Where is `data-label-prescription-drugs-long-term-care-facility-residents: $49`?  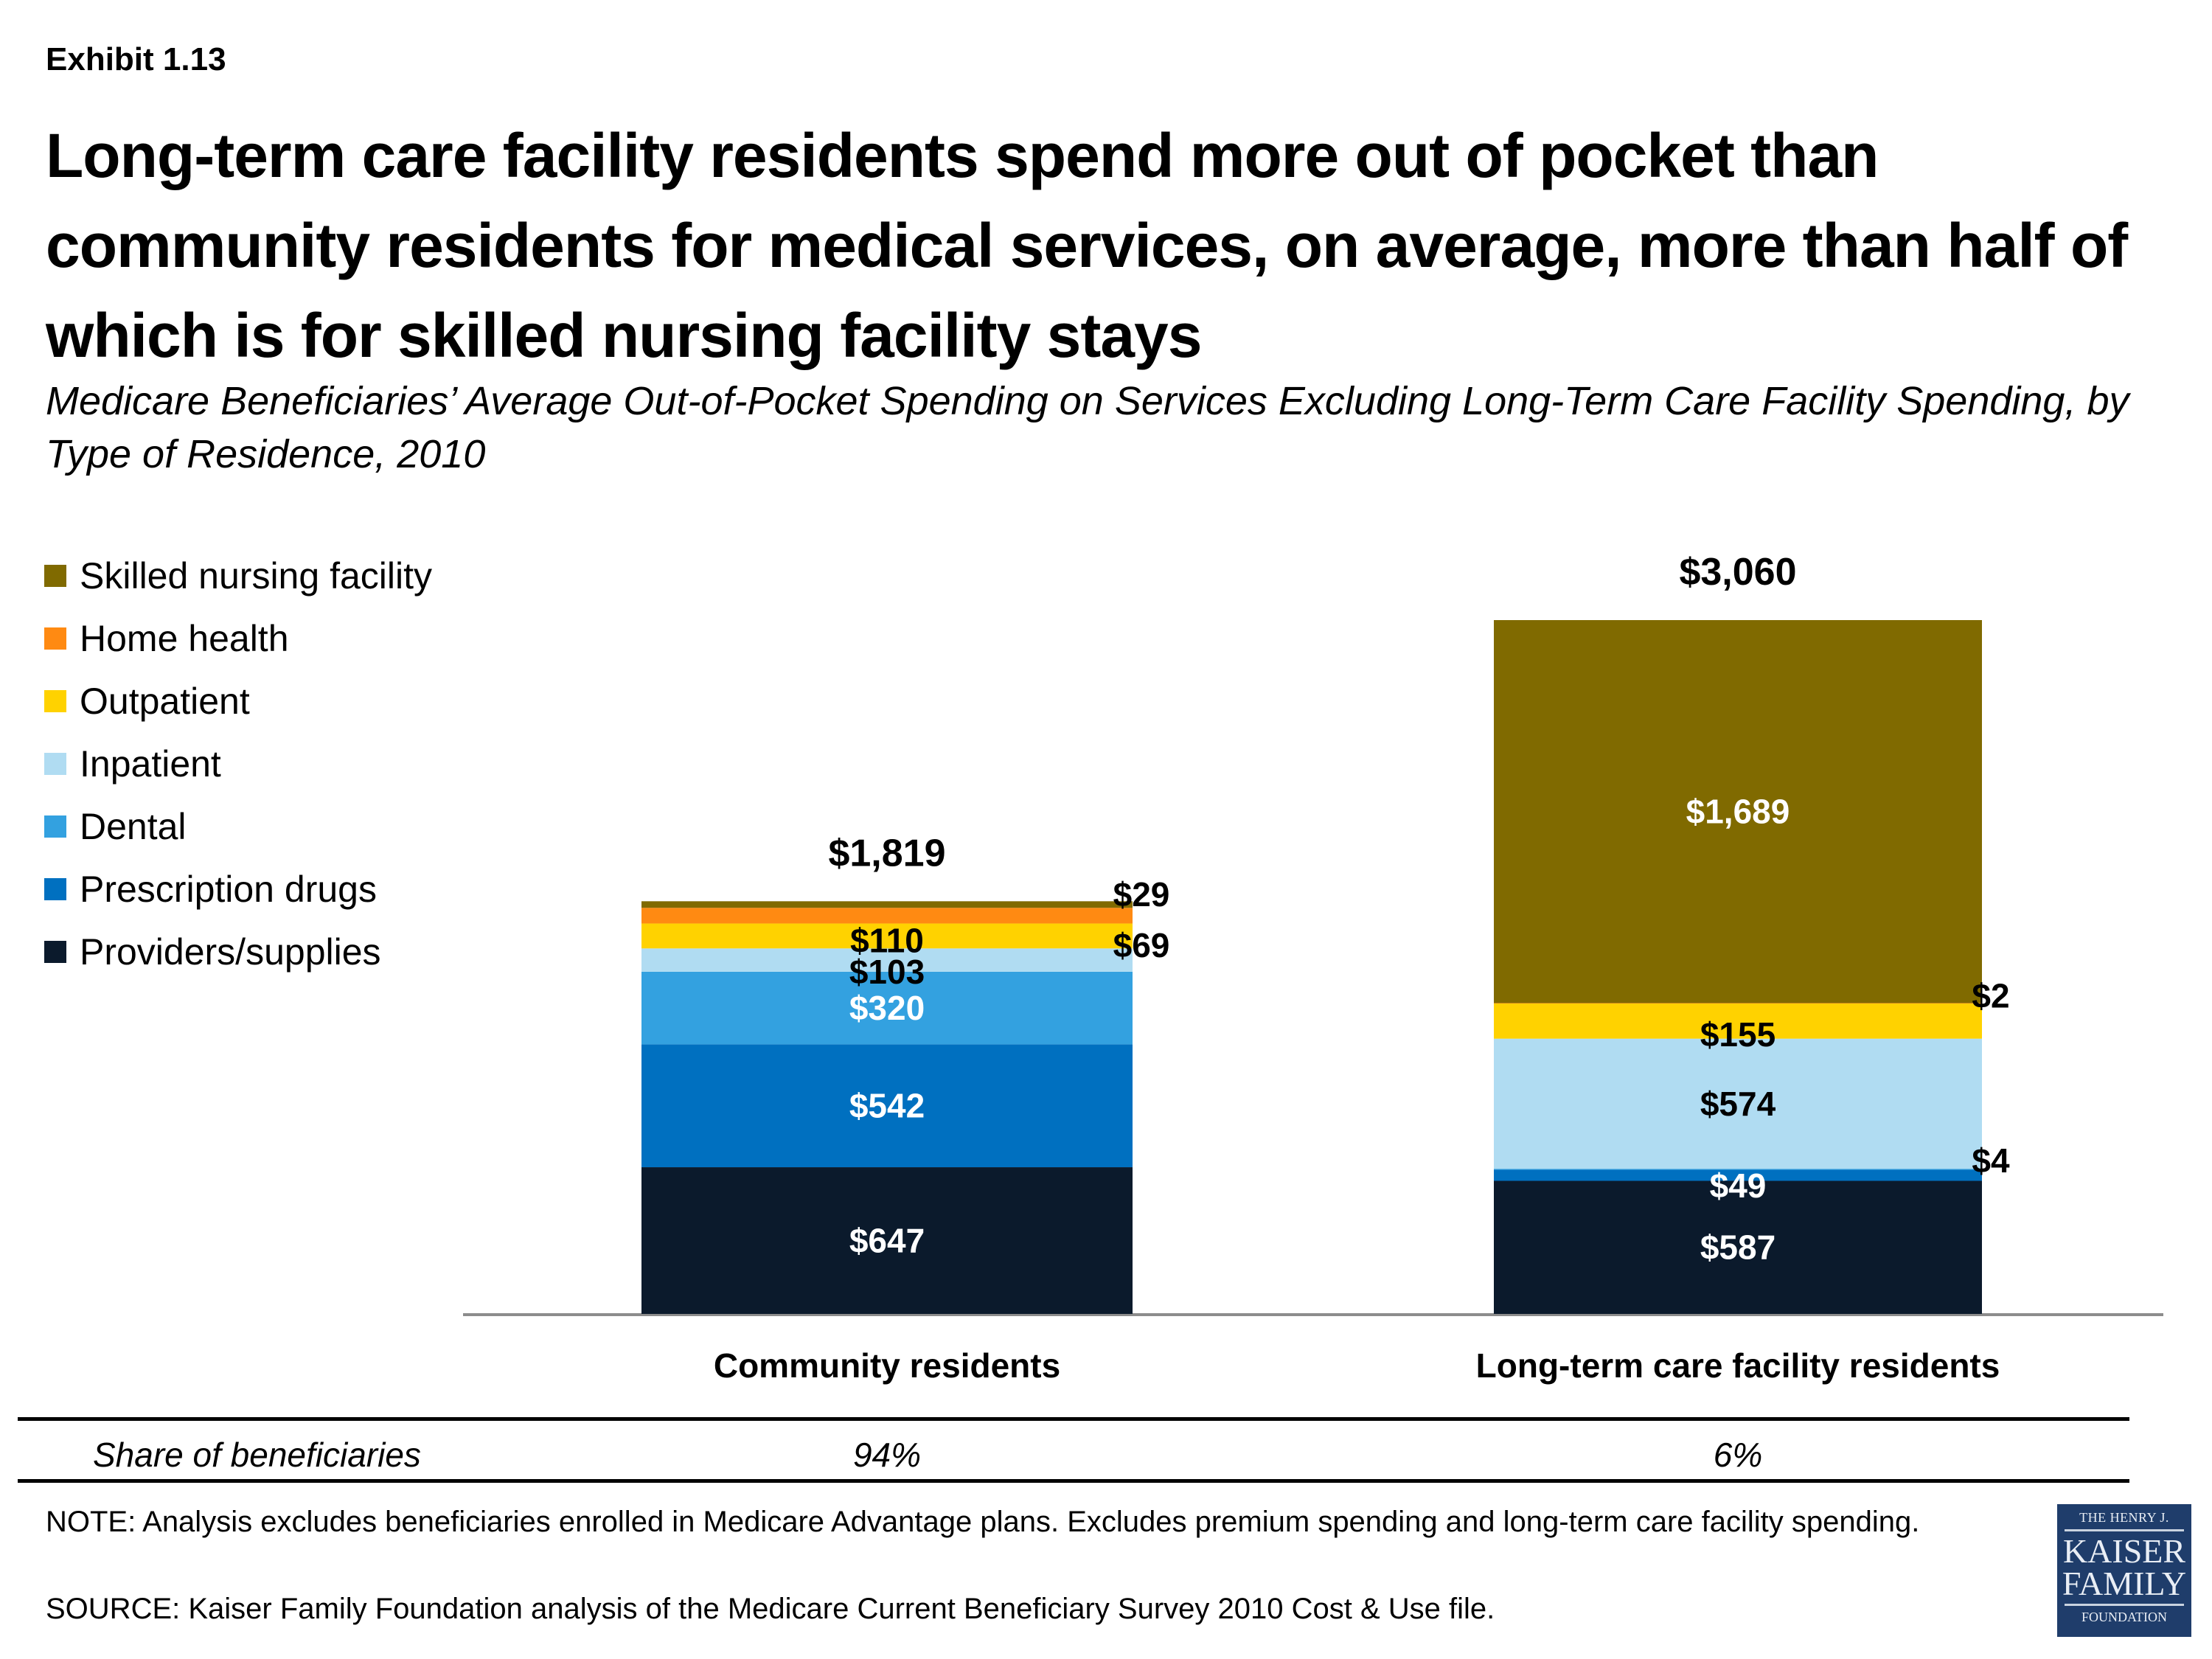
data-label-prescription-drugs-long-term-care-facility-residents: $49 is located at coordinates (1738, 1185).